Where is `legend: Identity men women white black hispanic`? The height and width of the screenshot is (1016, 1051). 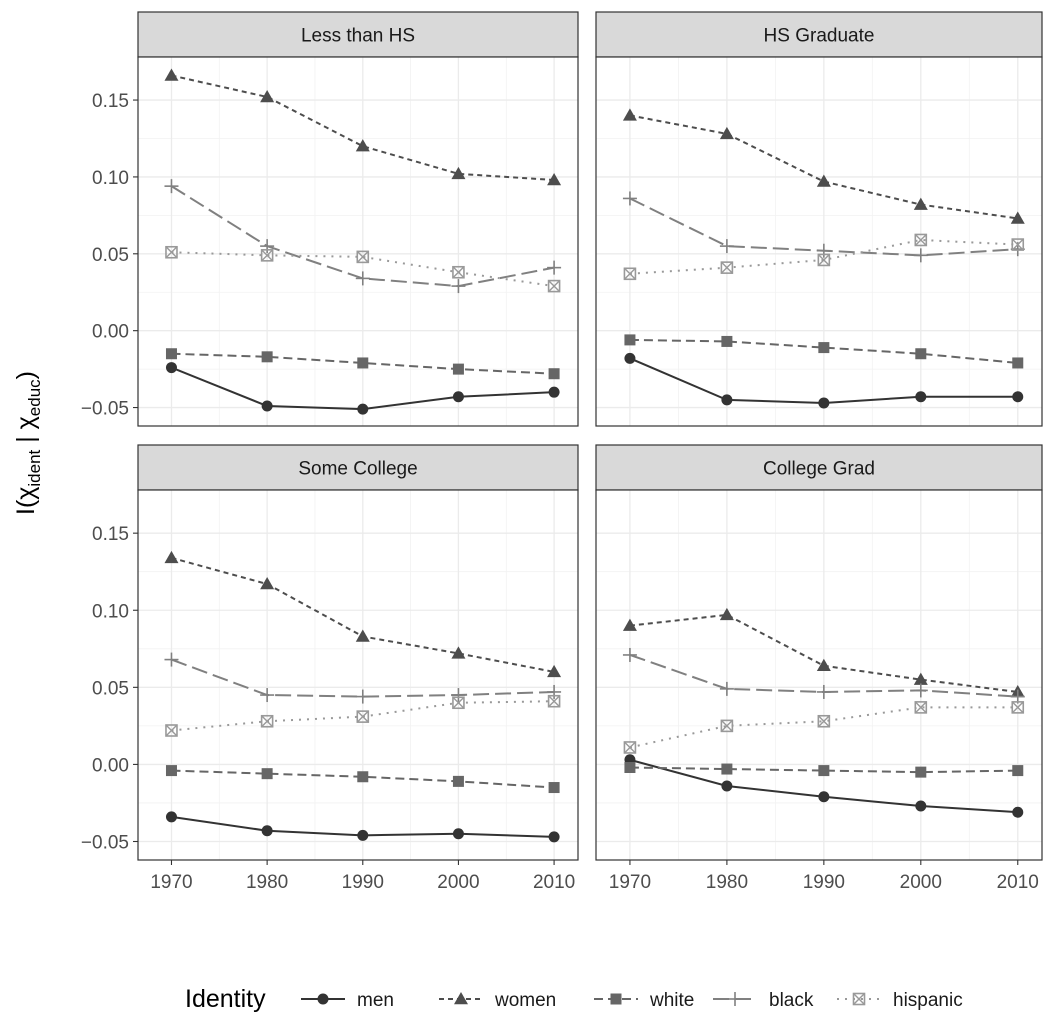 legend: Identity men women white black hispanic is located at coordinates (574, 999).